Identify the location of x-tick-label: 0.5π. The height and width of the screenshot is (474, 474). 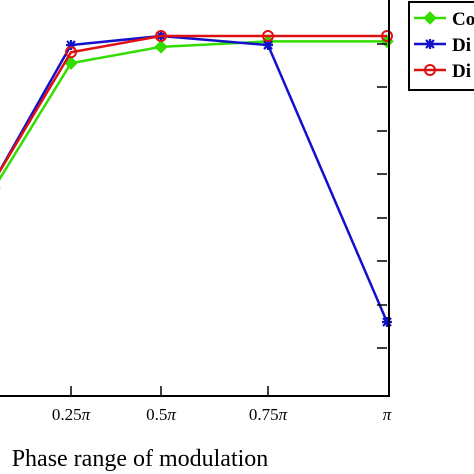
(161, 414).